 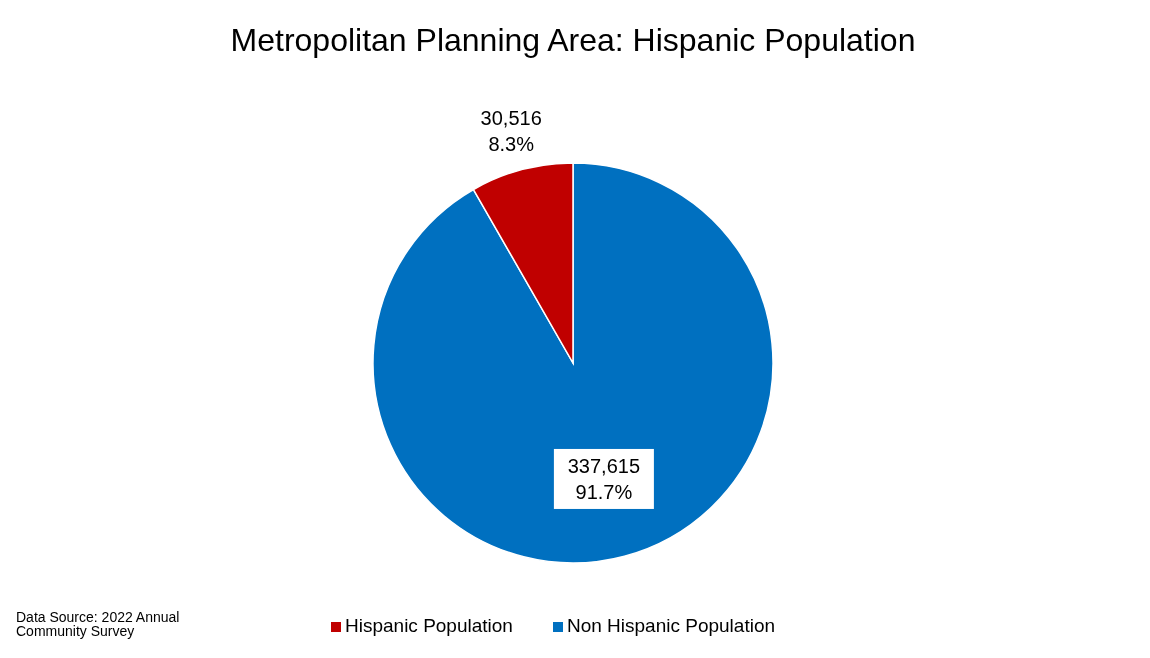 I want to click on legend-label: Non Hispanic Population, so click(x=671, y=625).